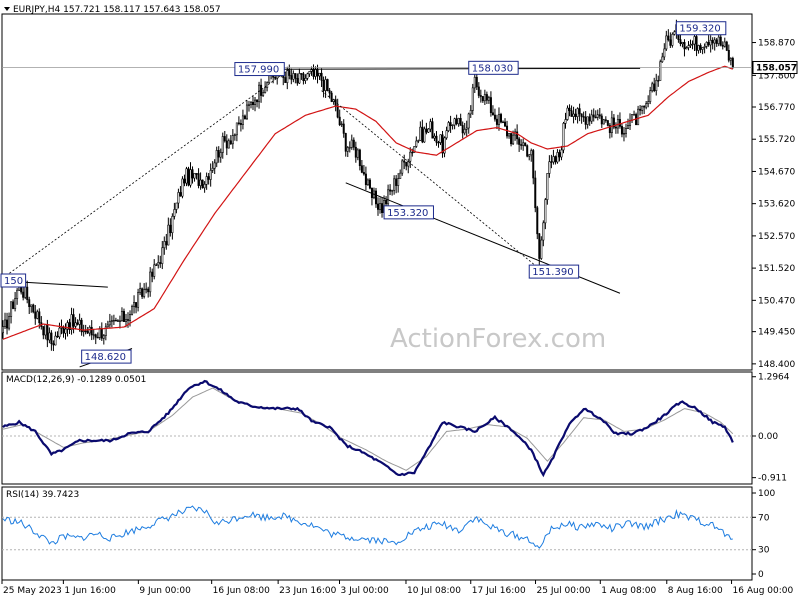 This screenshot has width=800, height=604. What do you see at coordinates (776, 44) in the screenshot?
I see `price-tick-label: 158.870` at bounding box center [776, 44].